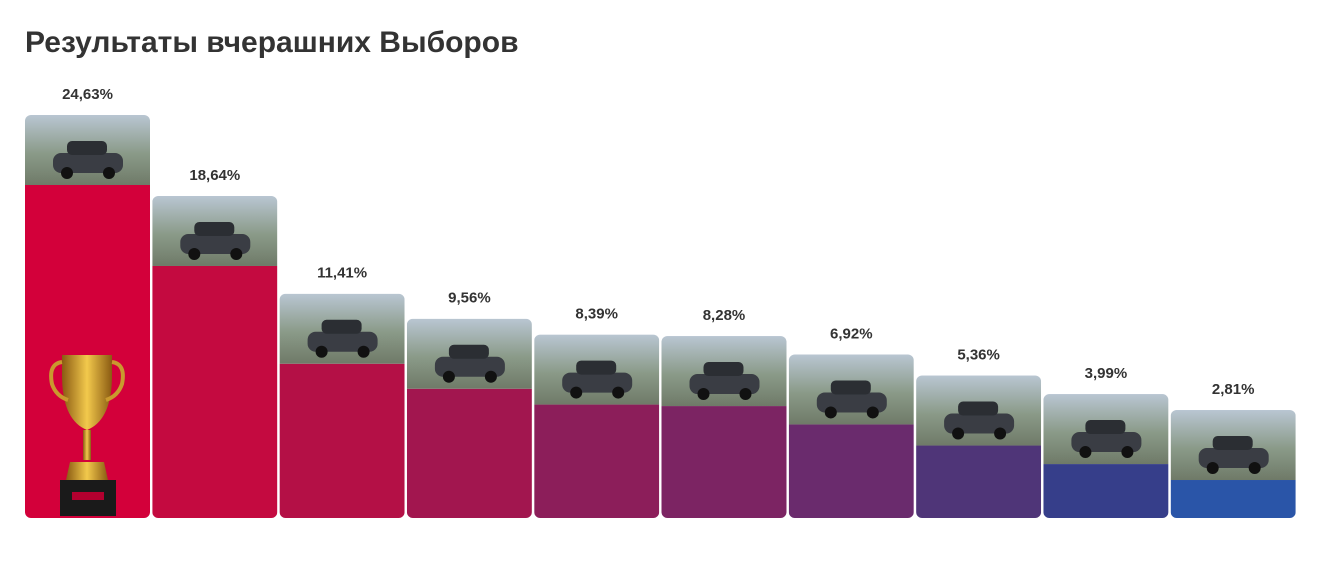  I want to click on value-label: 9,56%, so click(469, 298).